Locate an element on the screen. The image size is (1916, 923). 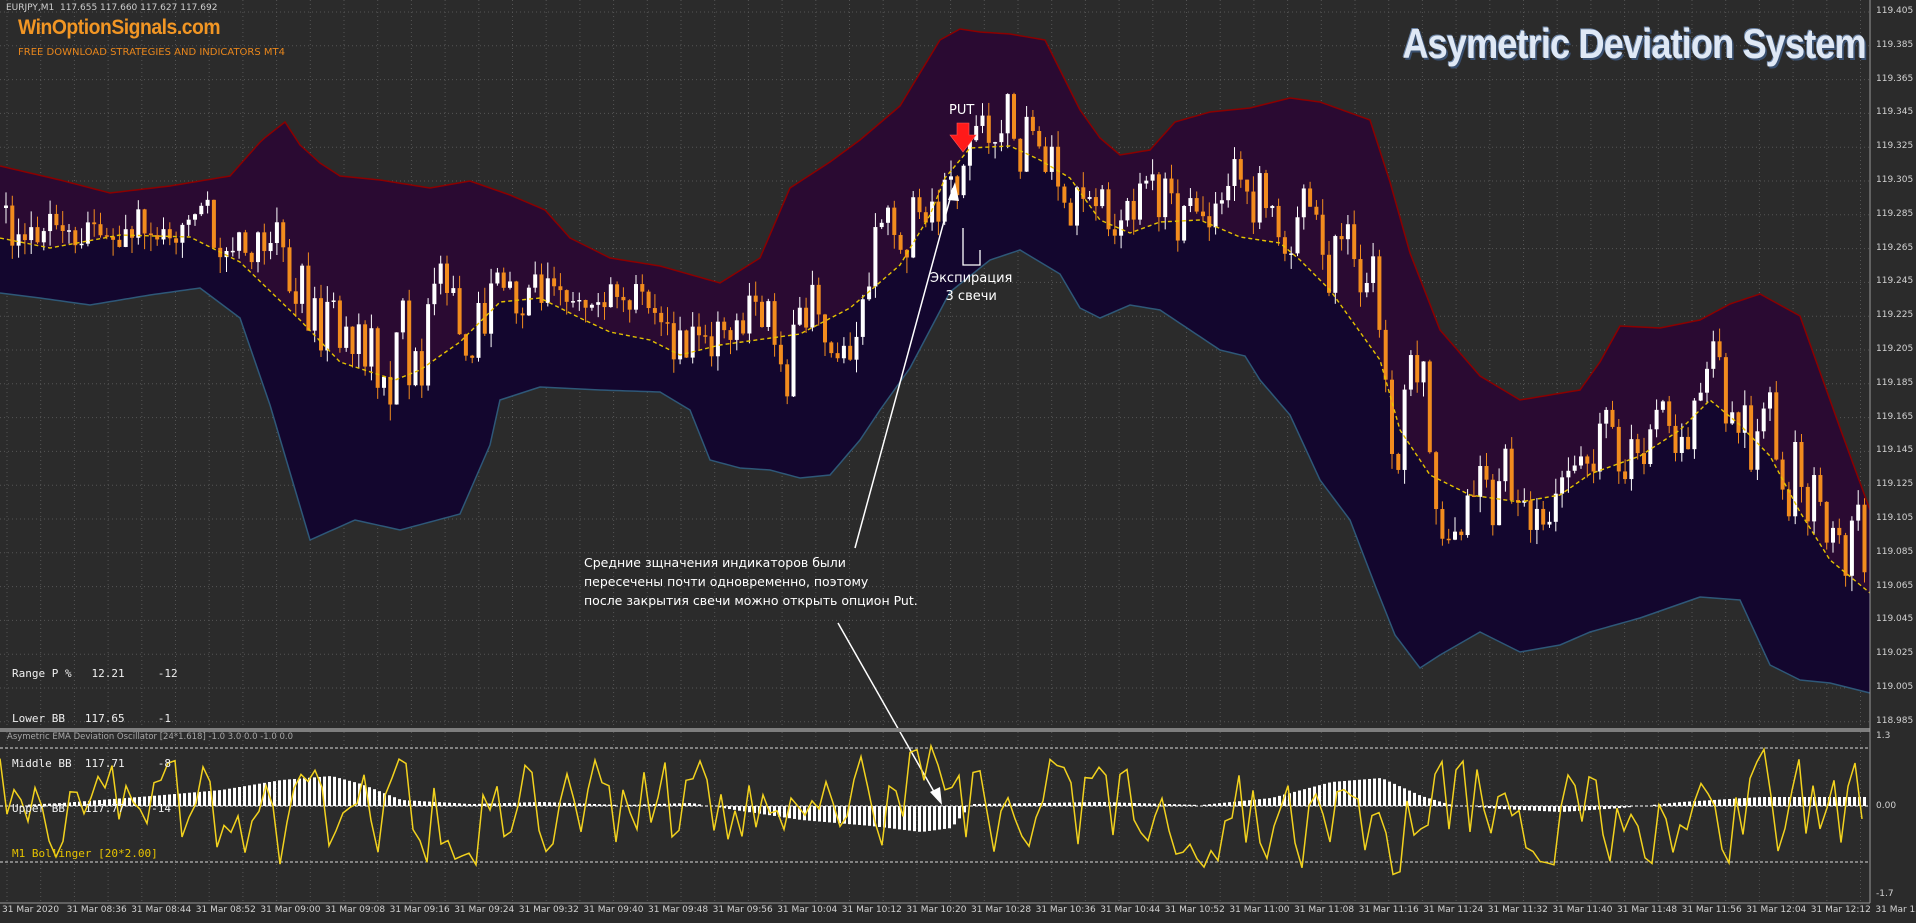
note-line-1: Средние зщначения индикаторов были is located at coordinates (715, 562).